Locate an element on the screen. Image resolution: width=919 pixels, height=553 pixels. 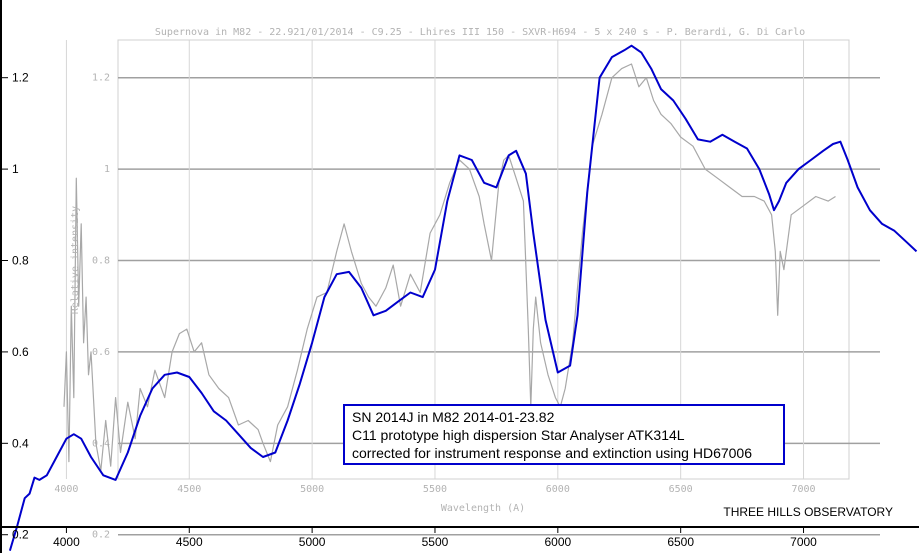
x-tick-label: 5500 is located at coordinates (435, 542).